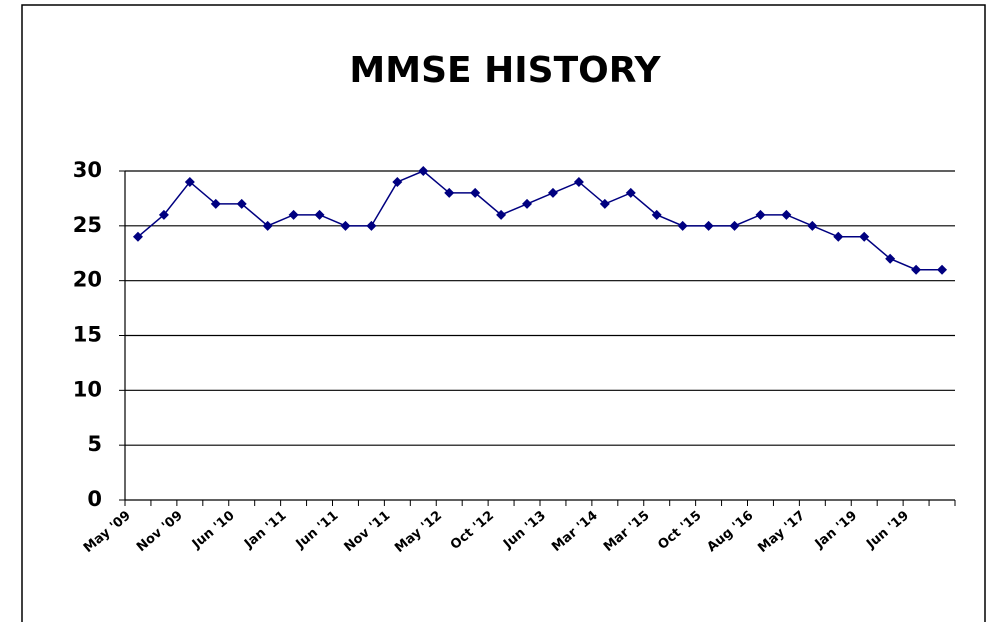 This screenshot has width=1000, height=622. Describe the element at coordinates (781, 532) in the screenshot. I see `x-tick-label: May '17` at that location.